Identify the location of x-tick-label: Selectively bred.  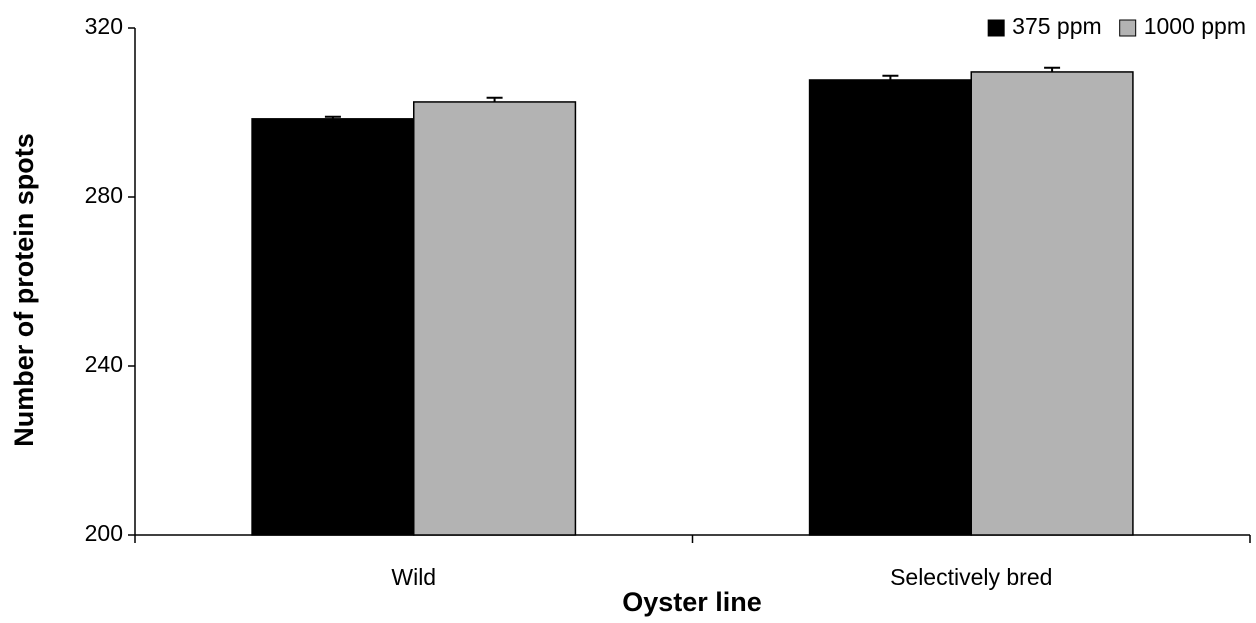
(971, 577).